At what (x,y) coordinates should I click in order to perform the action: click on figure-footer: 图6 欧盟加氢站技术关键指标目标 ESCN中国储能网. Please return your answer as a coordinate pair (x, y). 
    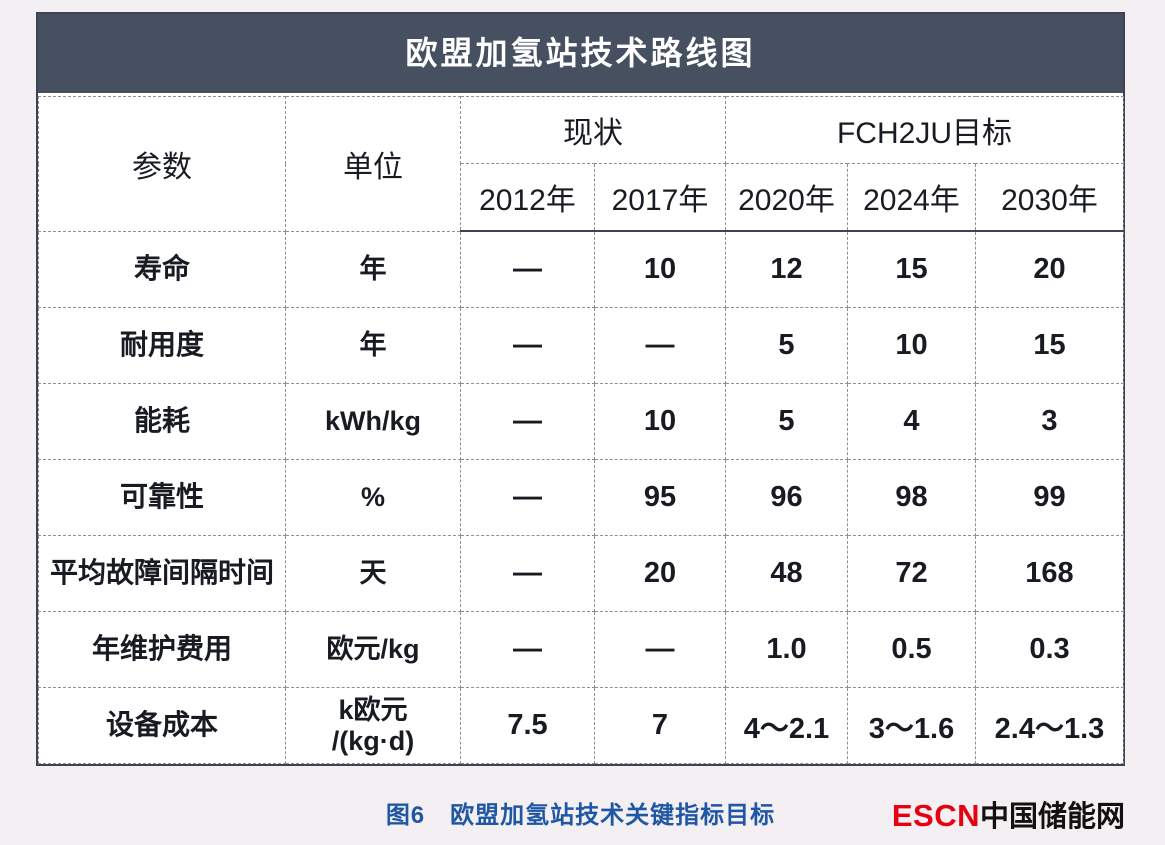
    Looking at the image, I should click on (580, 816).